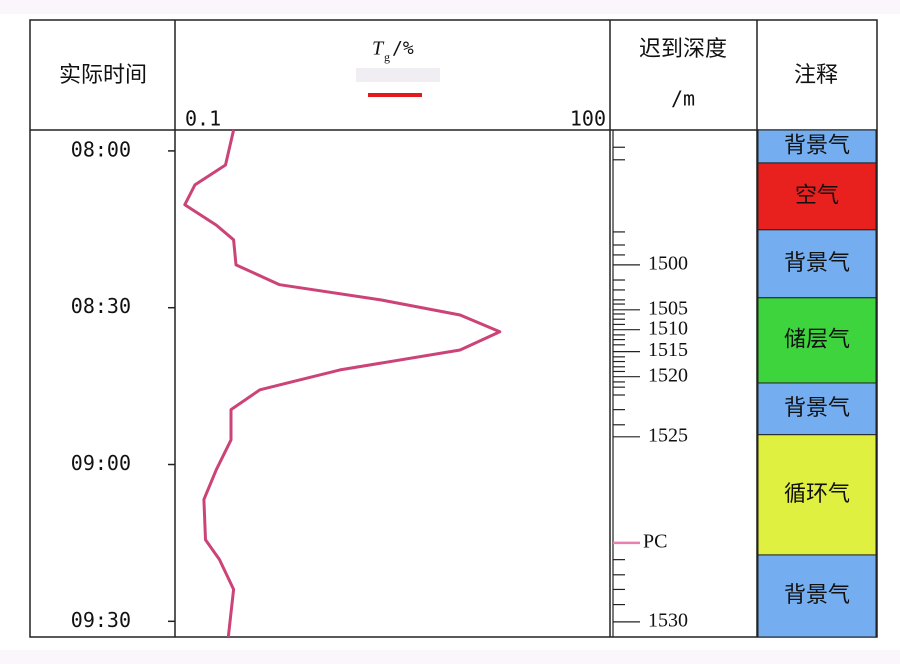  Describe the element at coordinates (683, 99) in the screenshot. I see `depth-unit: /m` at that location.